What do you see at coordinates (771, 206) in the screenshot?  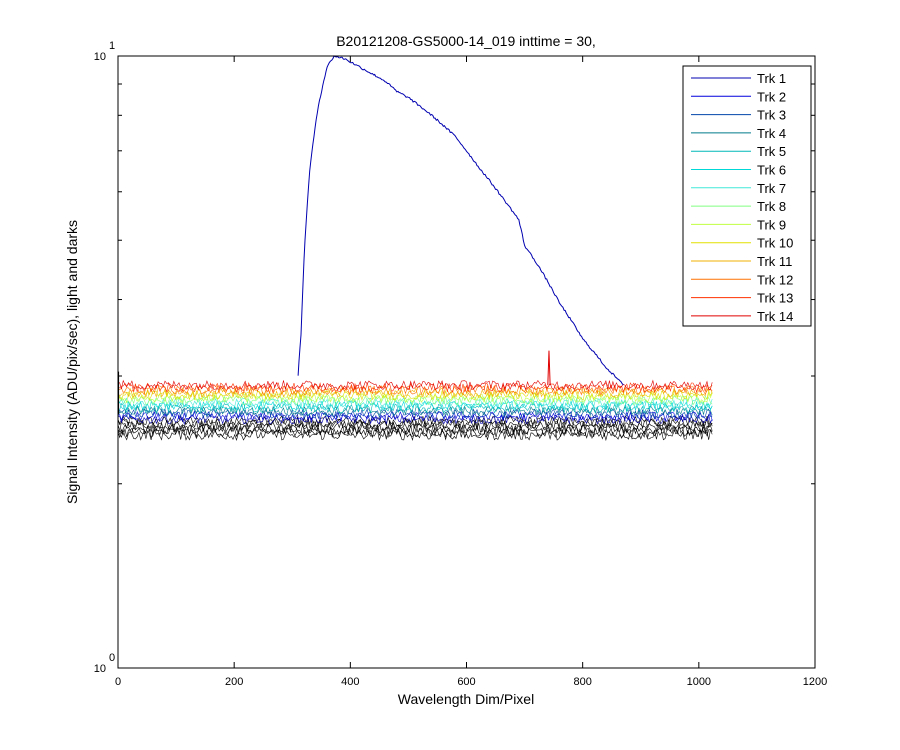 I see `legend-label-trk-8: Trk 8` at bounding box center [771, 206].